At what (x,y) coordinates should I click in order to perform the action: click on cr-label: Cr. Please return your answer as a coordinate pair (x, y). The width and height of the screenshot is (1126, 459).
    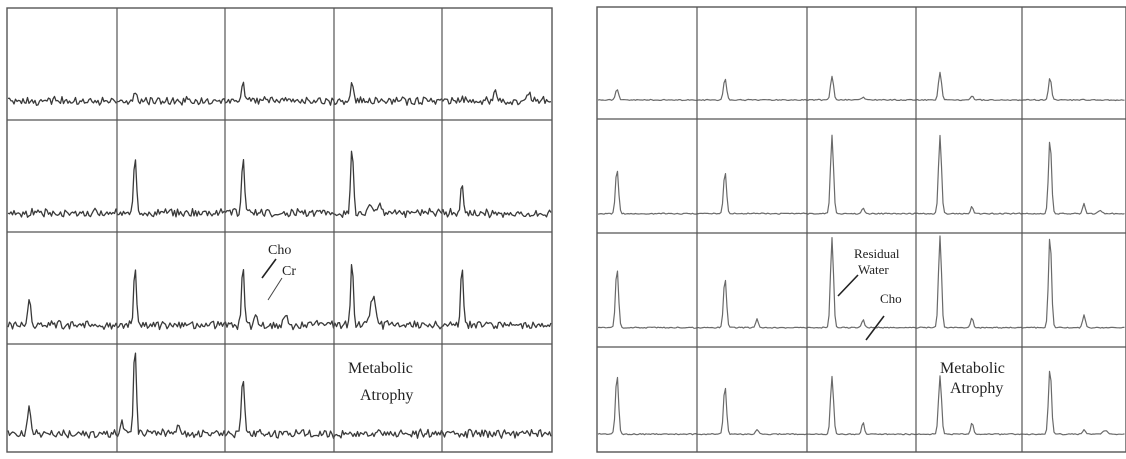
    Looking at the image, I should click on (289, 271).